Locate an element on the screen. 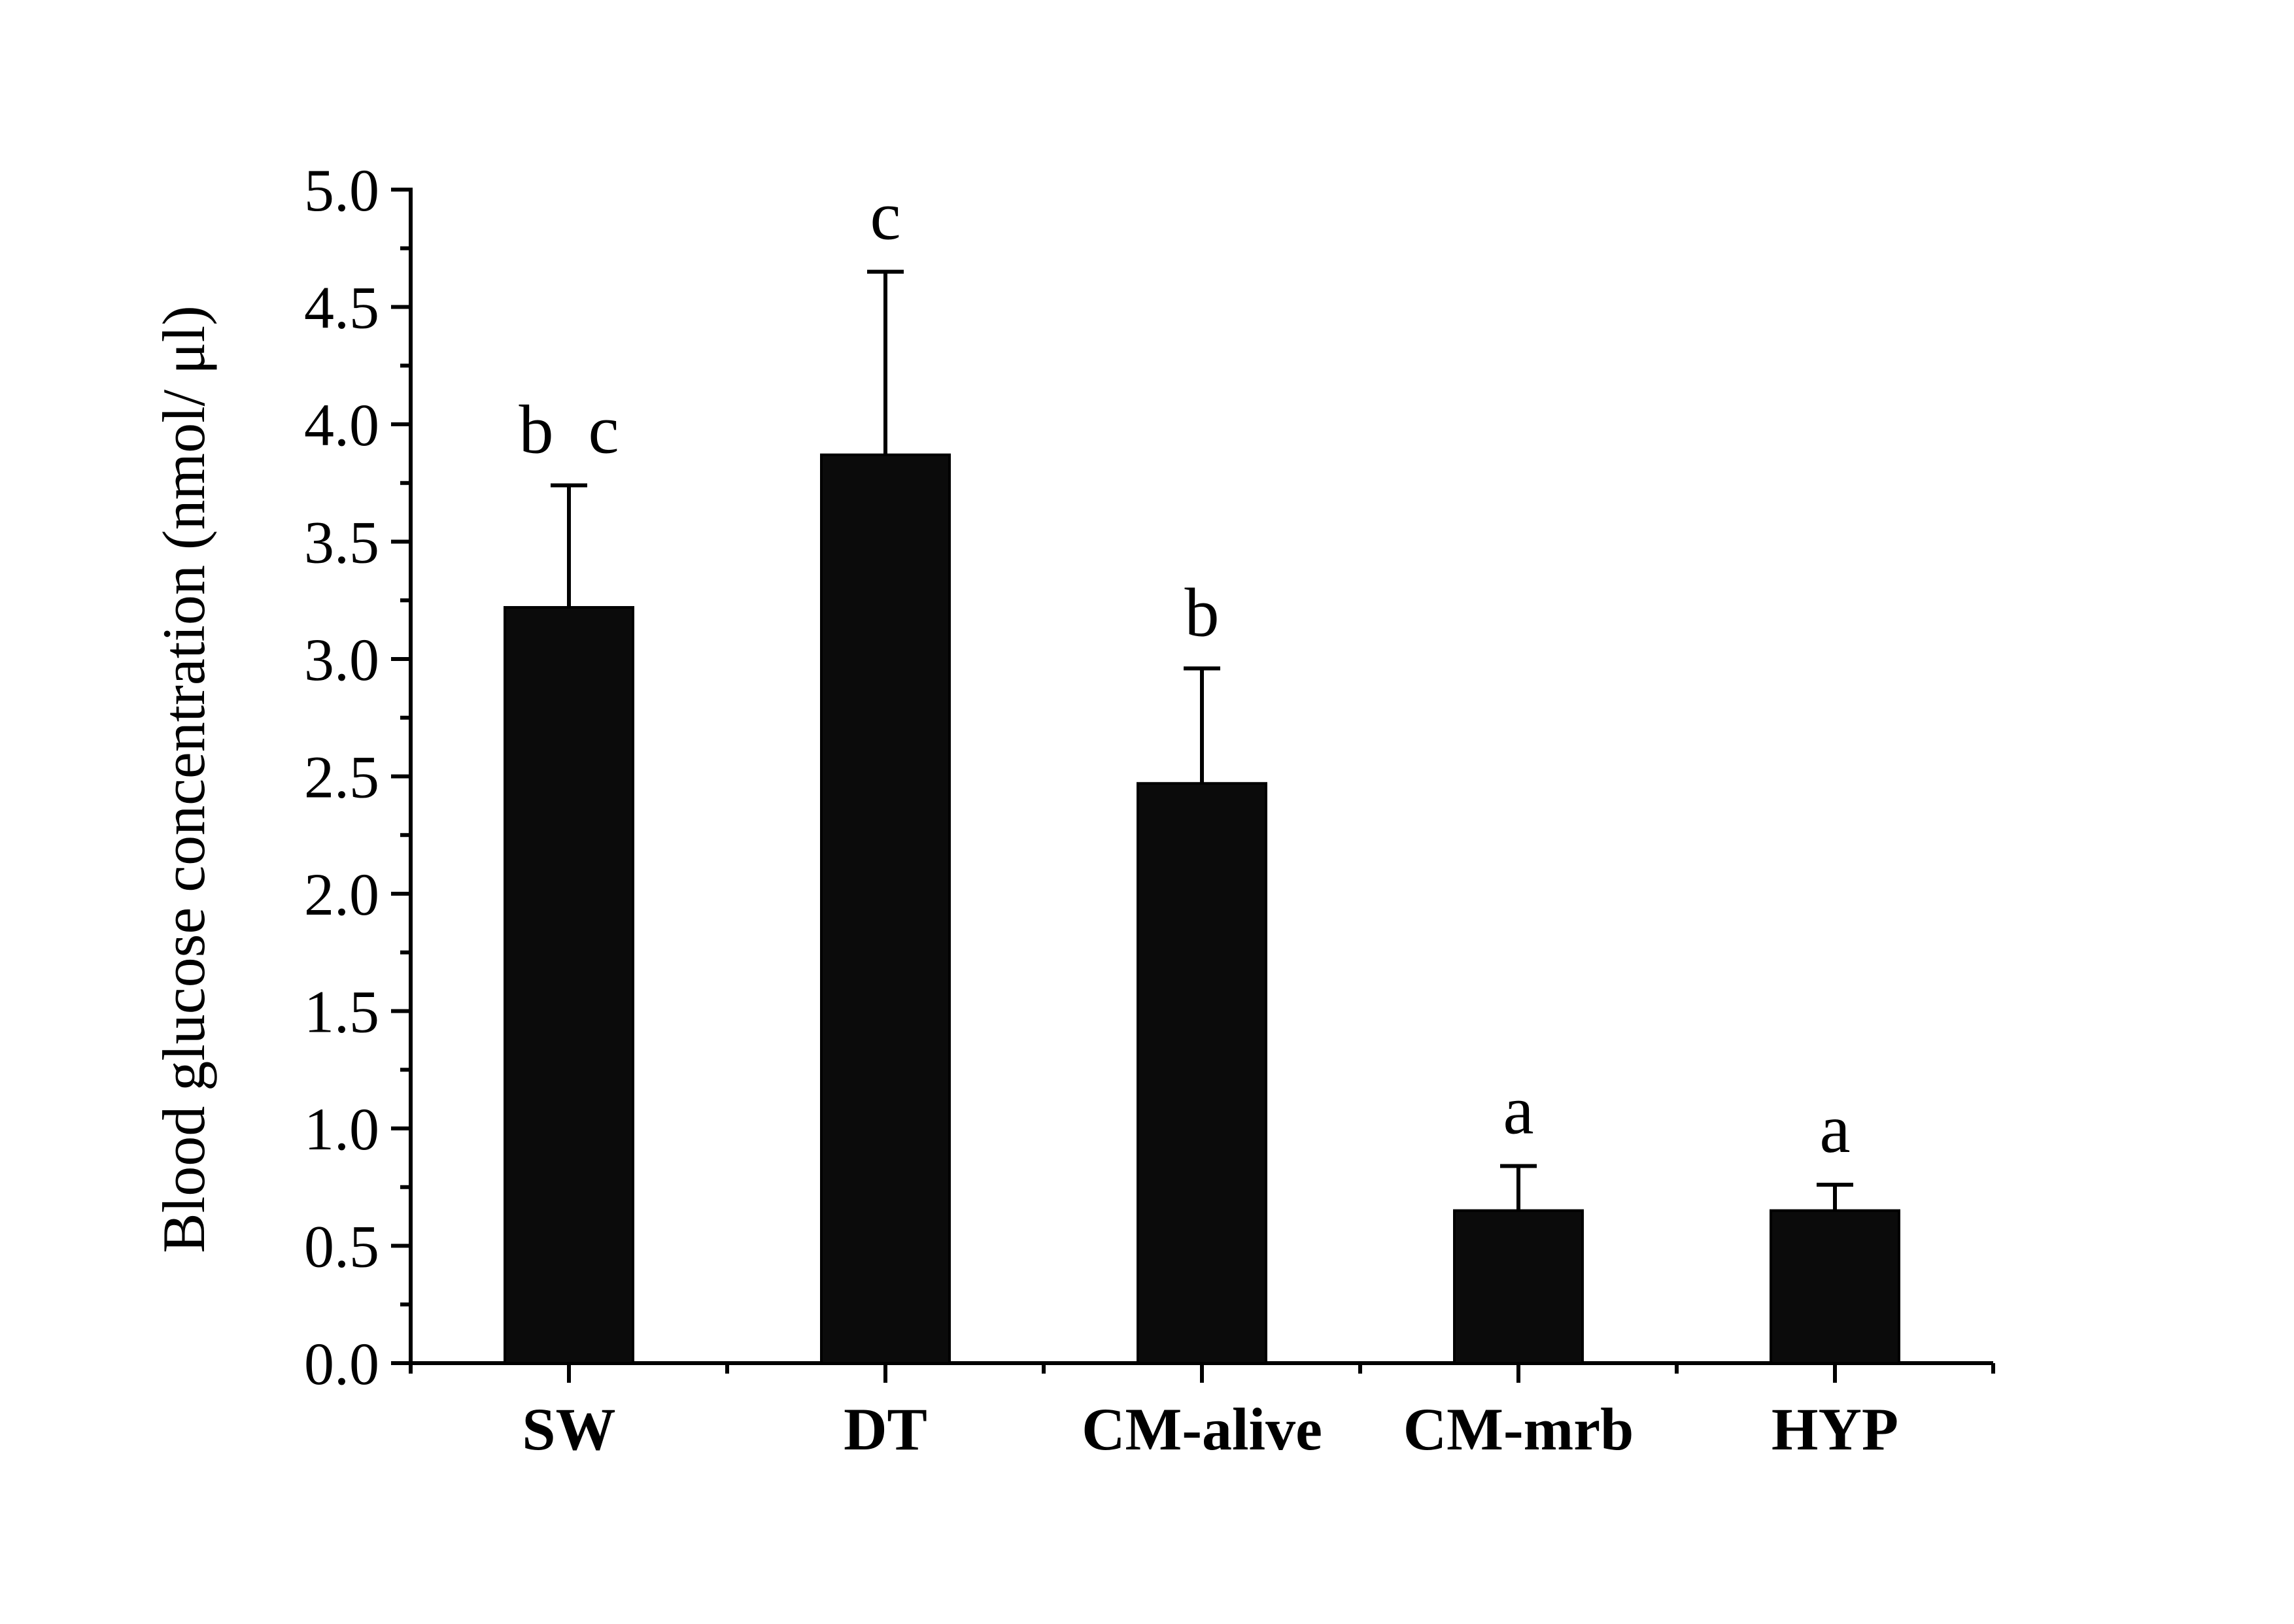 This screenshot has height=1624, width=2294. bar-hyp is located at coordinates (1835, 1287).